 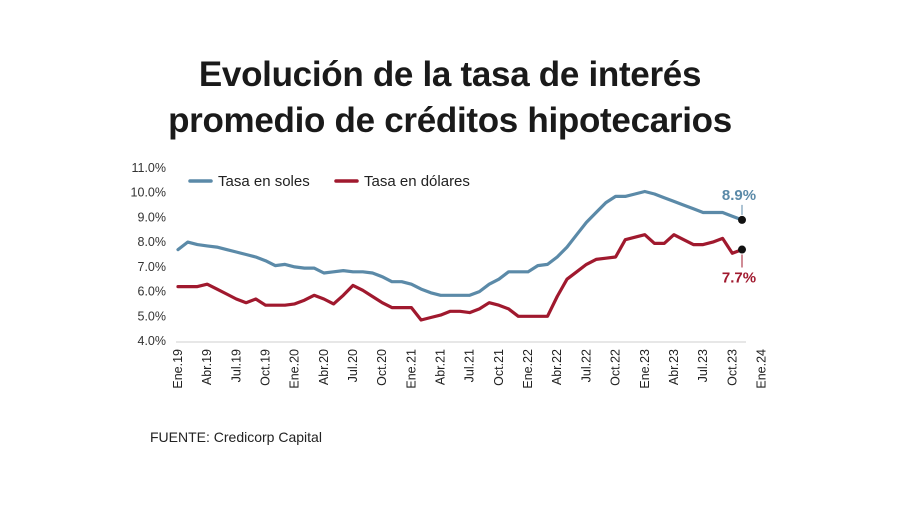 I want to click on end-label-soles: 8.9%, so click(x=739, y=195).